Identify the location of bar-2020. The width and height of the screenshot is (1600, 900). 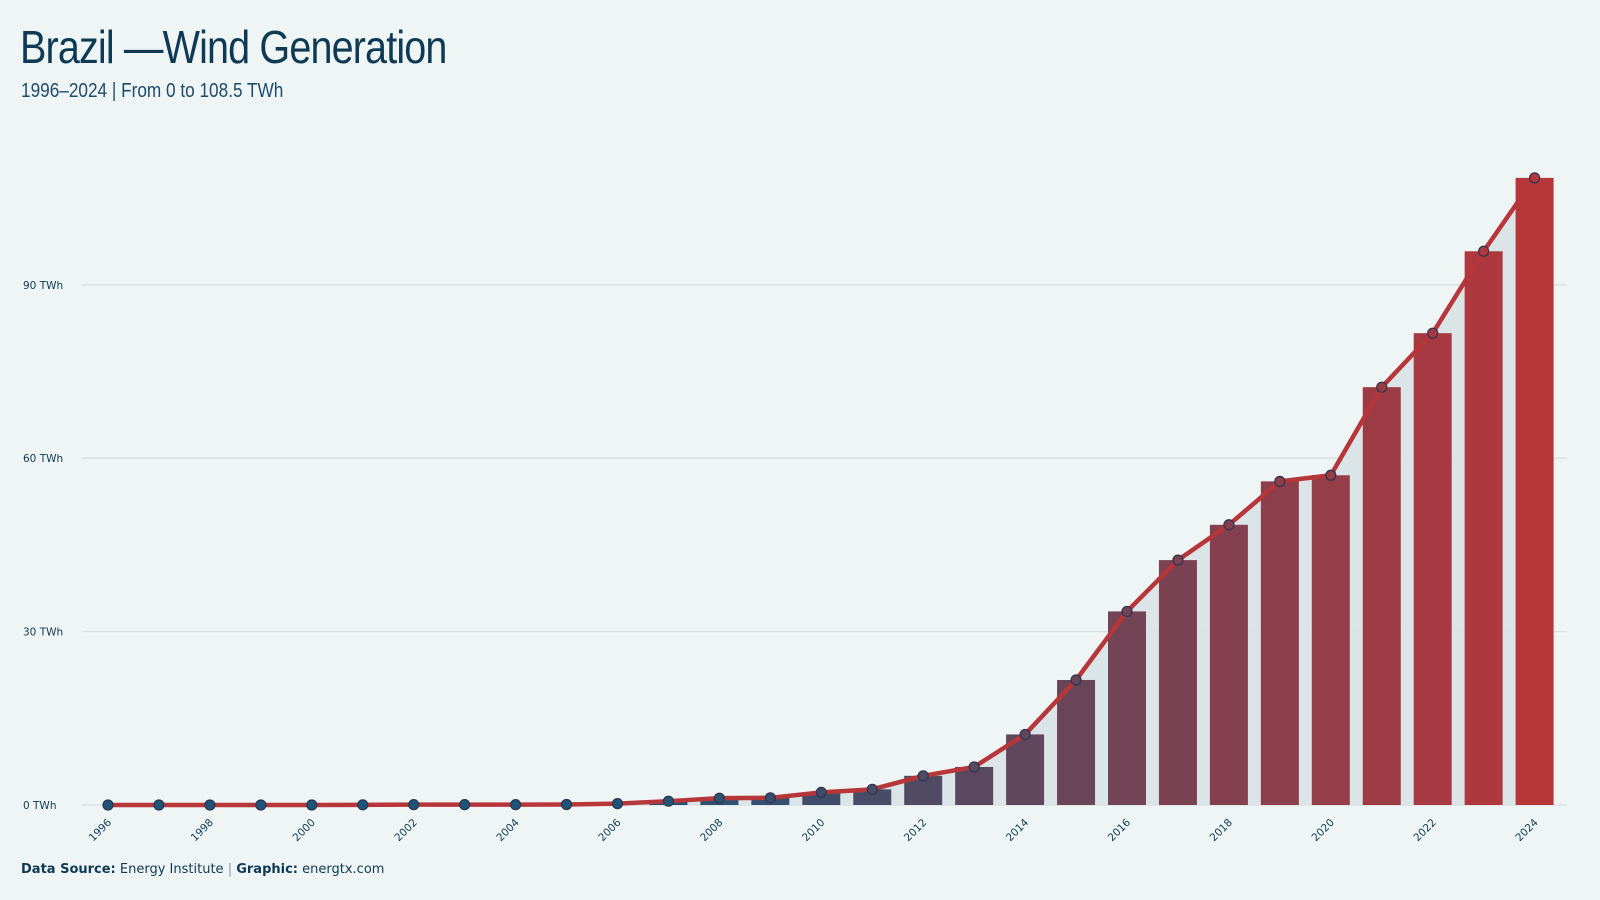
(1330, 640).